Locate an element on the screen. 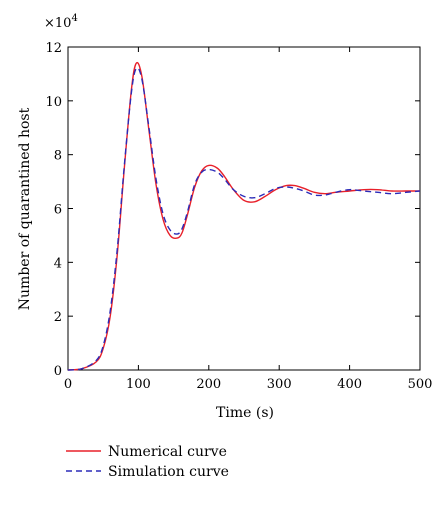 This screenshot has width=448, height=505. y-tick-label: 0 is located at coordinates (58, 371).